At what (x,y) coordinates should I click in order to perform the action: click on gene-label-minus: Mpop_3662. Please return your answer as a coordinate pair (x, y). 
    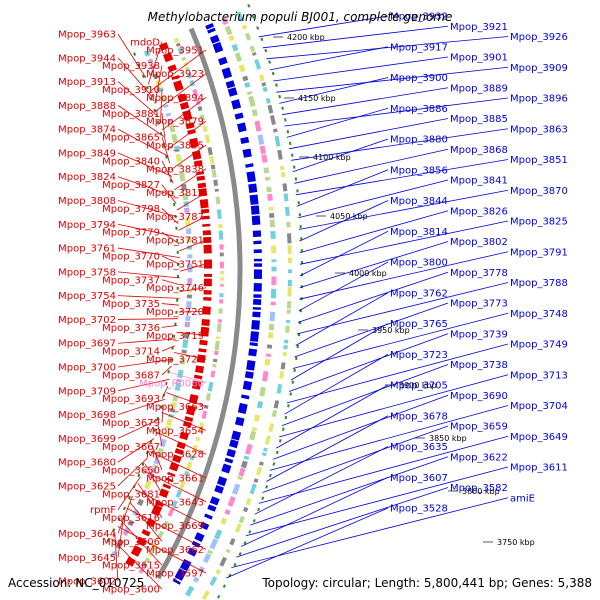
    Looking at the image, I should click on (175, 550).